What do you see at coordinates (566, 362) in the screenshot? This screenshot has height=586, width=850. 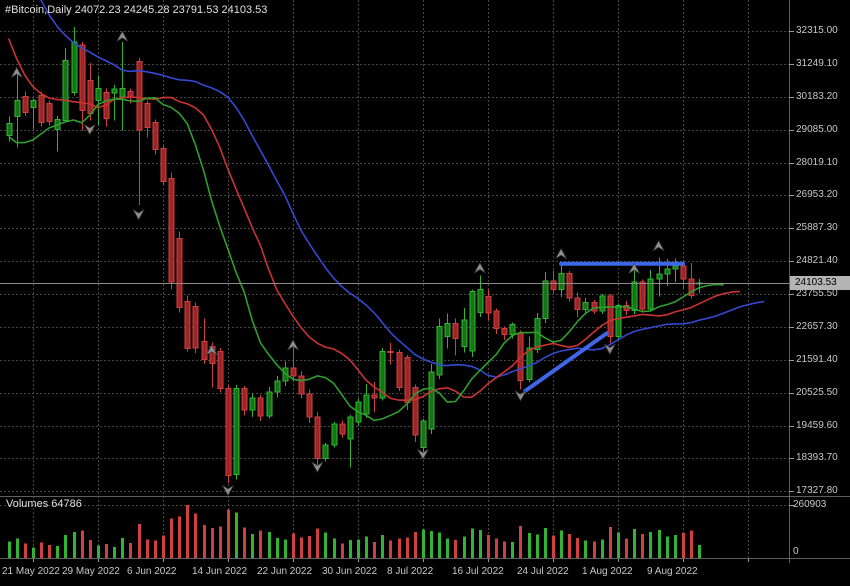 I see `trendline-object` at bounding box center [566, 362].